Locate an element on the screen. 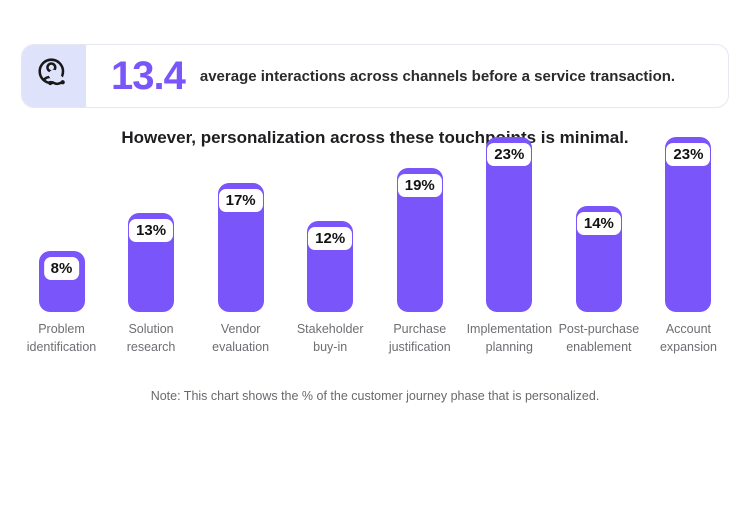  customer-journey-icon is located at coordinates (54, 76).